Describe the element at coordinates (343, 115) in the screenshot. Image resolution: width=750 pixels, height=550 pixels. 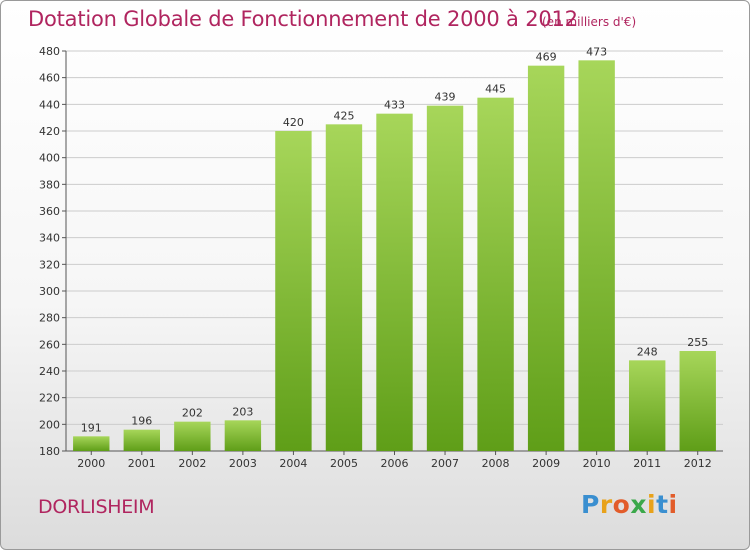
I see `data-label-2005: 425` at that location.